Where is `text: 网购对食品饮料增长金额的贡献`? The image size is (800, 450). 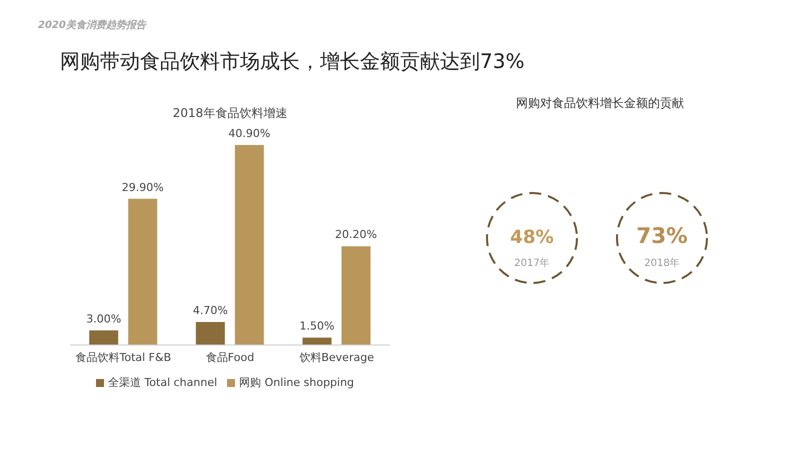 text: 网购对食品饮料增长金额的贡献 is located at coordinates (600, 103).